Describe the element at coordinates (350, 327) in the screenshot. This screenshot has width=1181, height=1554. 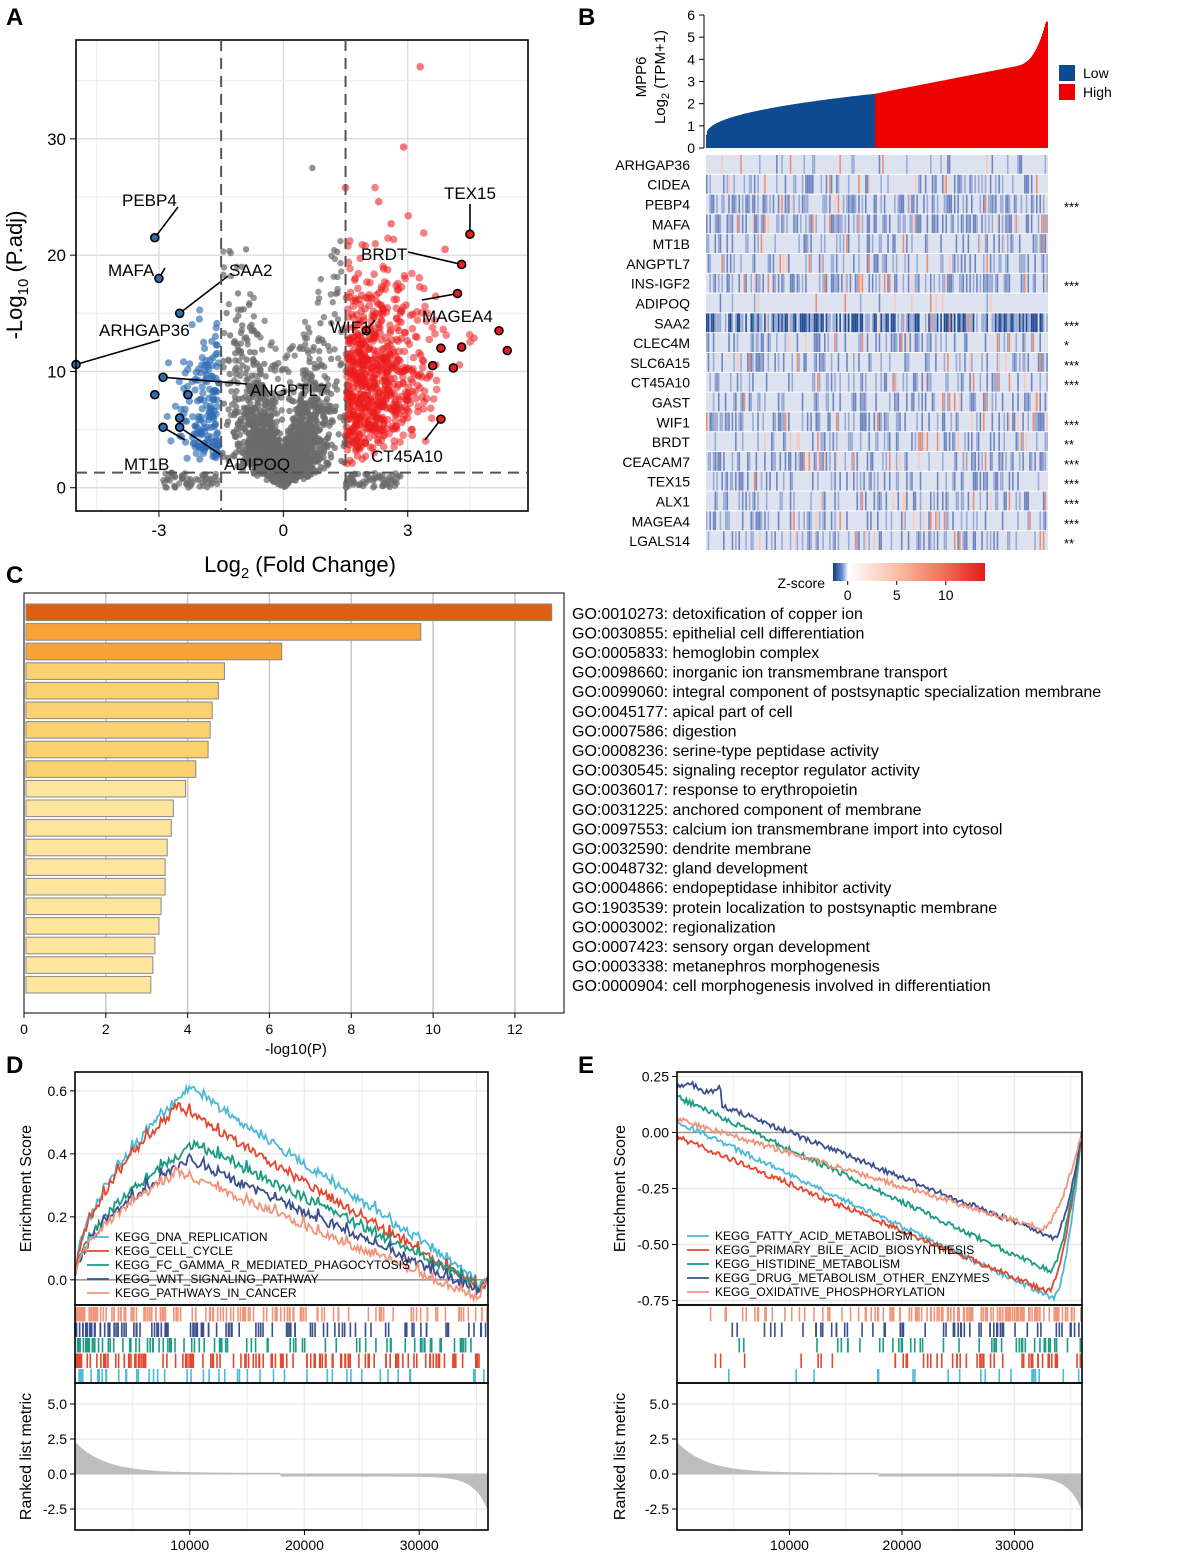
I see `volcano-gene-label: WIF1` at that location.